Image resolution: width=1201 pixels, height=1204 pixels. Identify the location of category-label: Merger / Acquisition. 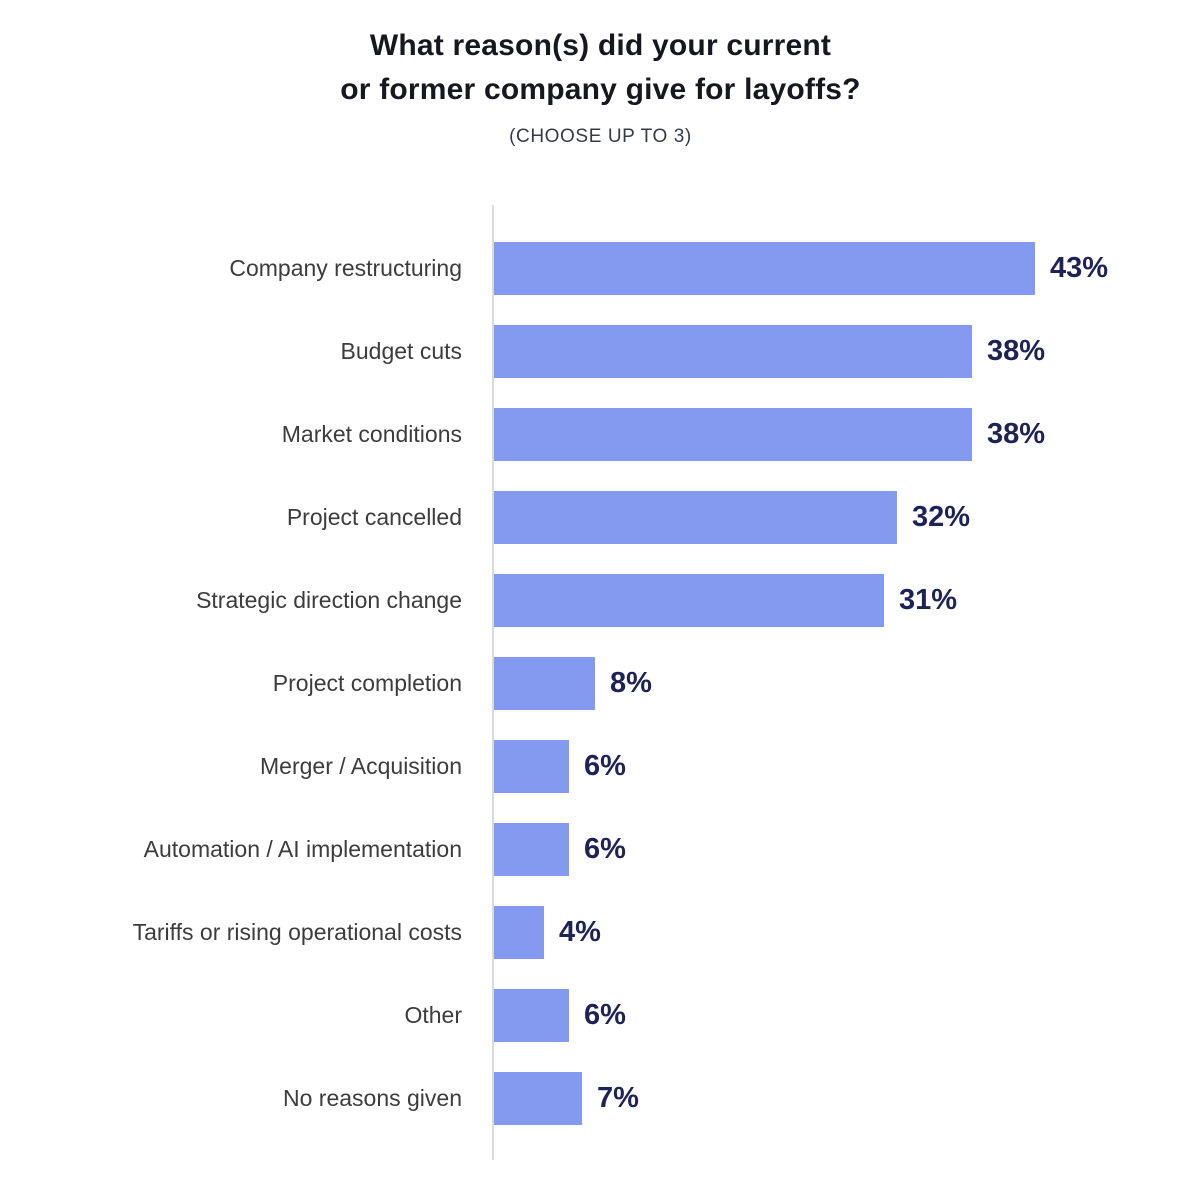
(361, 766).